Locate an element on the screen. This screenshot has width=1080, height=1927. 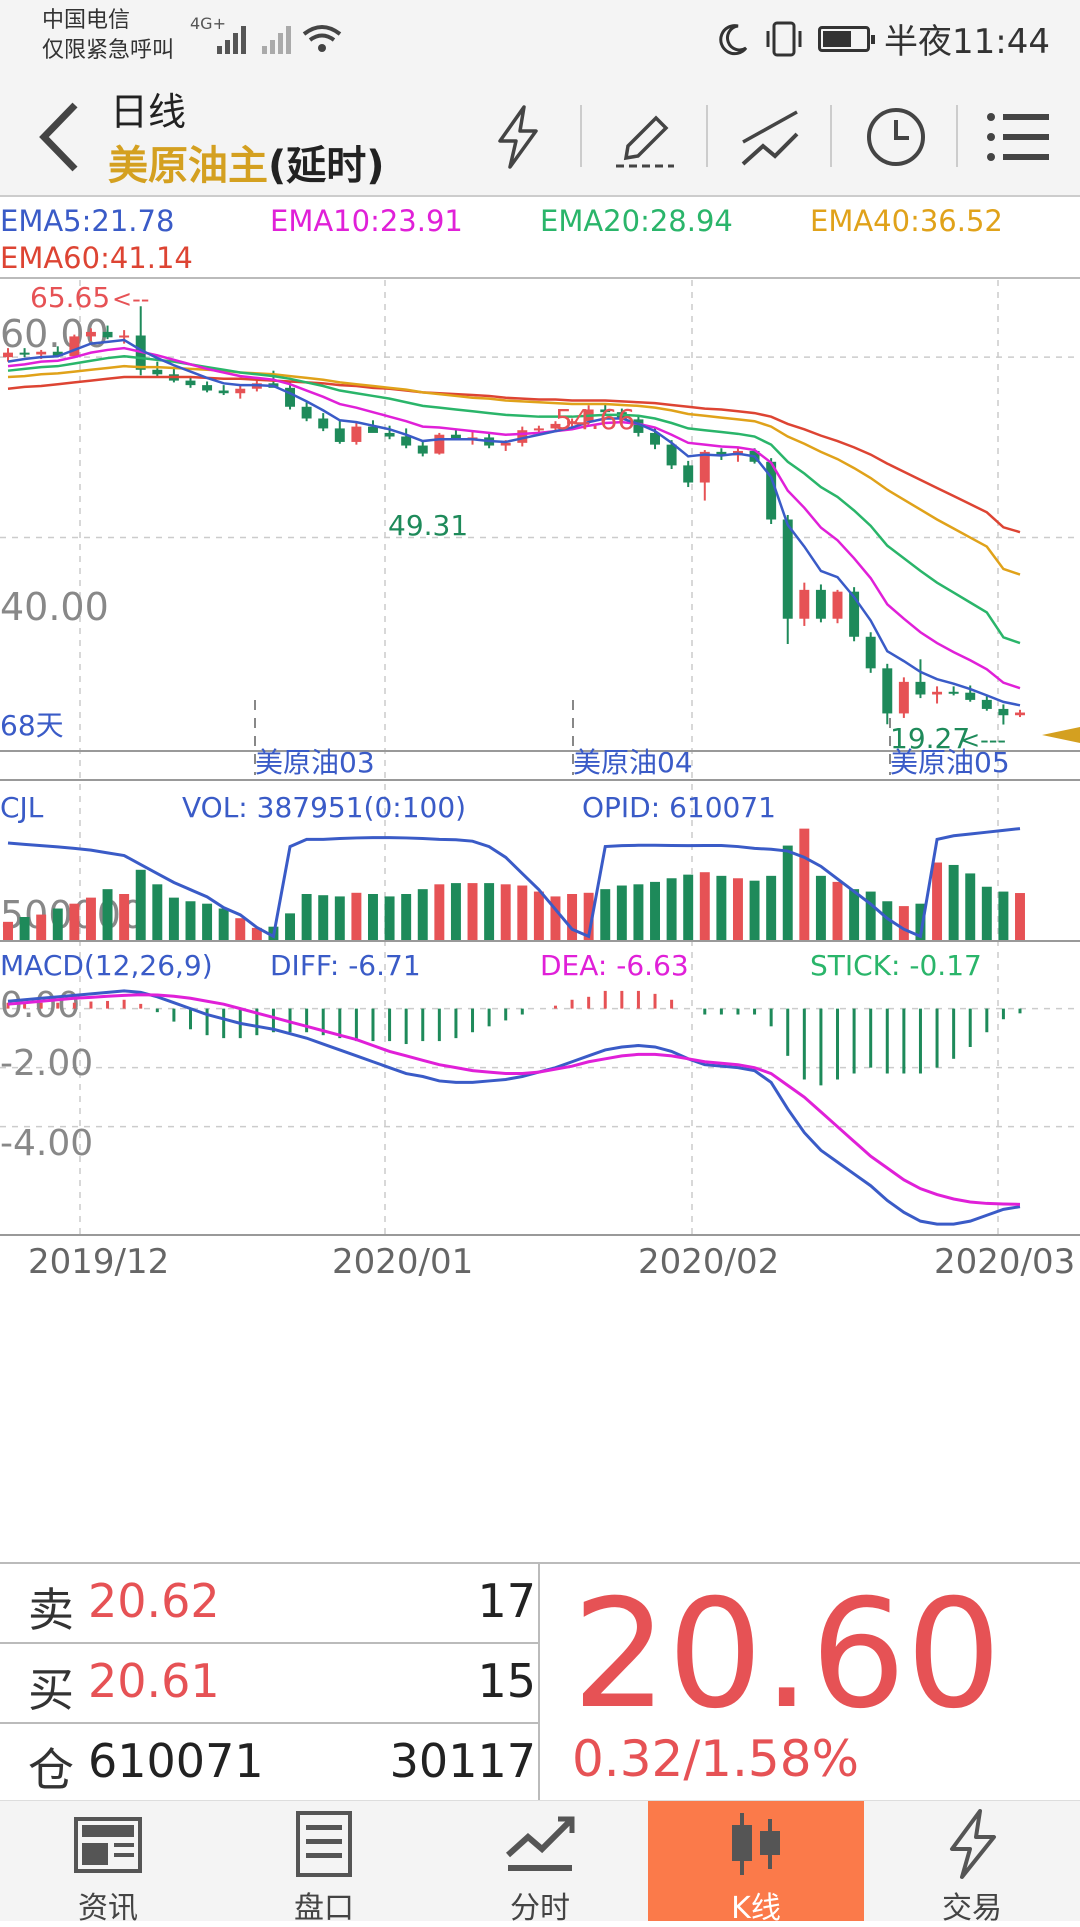
ask-price: 20.62 is located at coordinates (154, 1601).